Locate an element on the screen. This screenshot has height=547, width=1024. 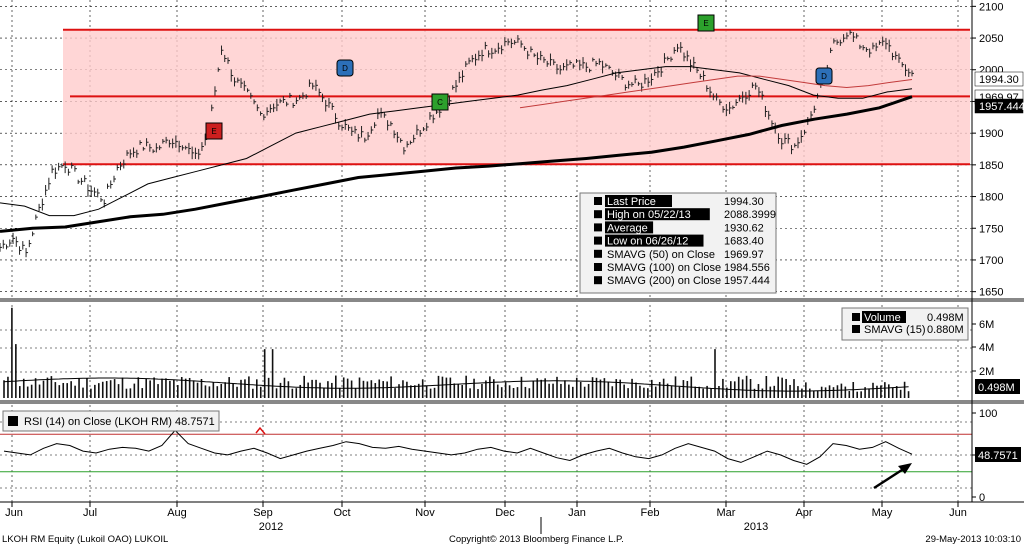
legend-label: SMAVG (200) on Close is located at coordinates (664, 281).